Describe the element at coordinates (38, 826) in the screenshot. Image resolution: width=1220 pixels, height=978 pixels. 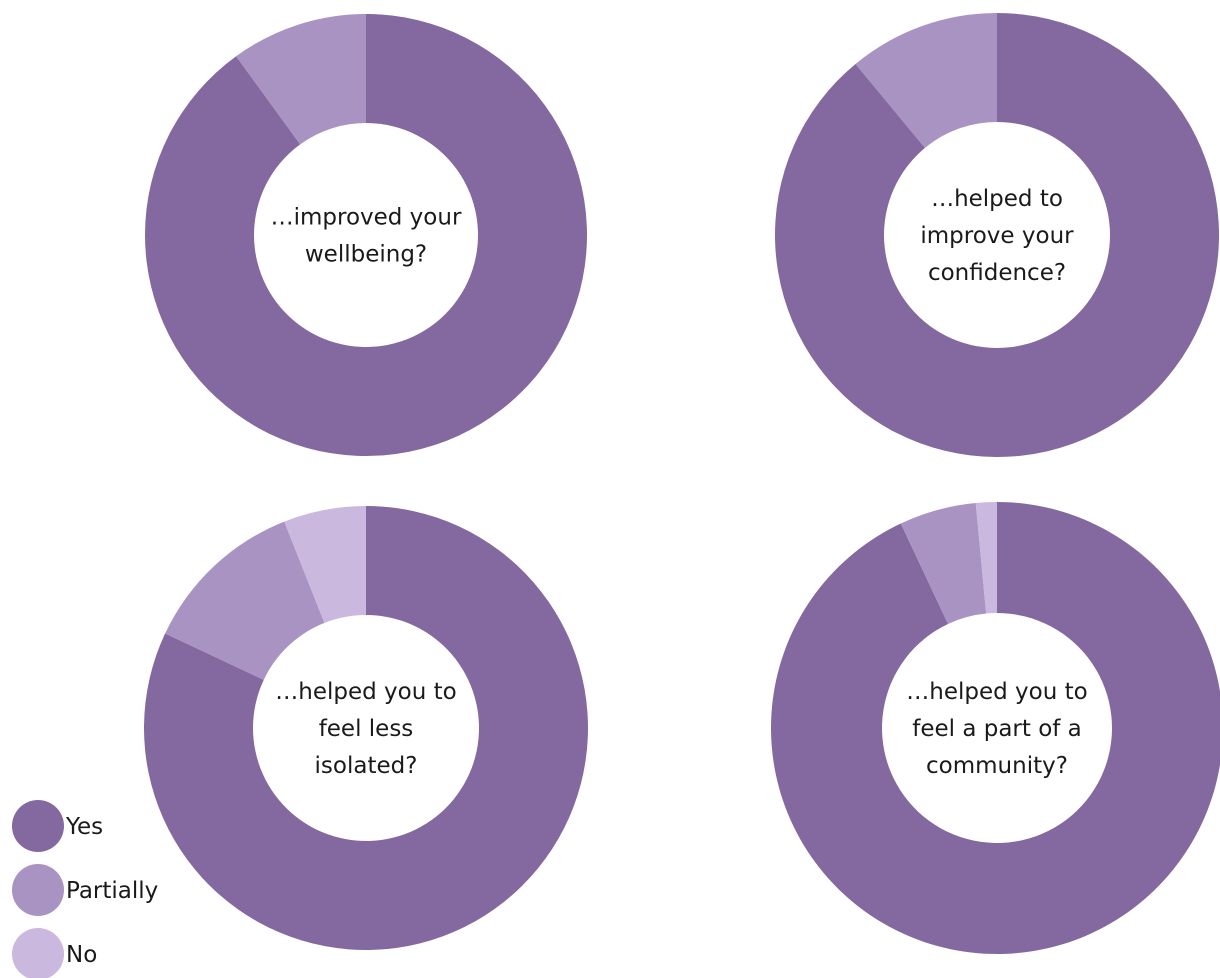
I see `legend-swatch-yes` at that location.